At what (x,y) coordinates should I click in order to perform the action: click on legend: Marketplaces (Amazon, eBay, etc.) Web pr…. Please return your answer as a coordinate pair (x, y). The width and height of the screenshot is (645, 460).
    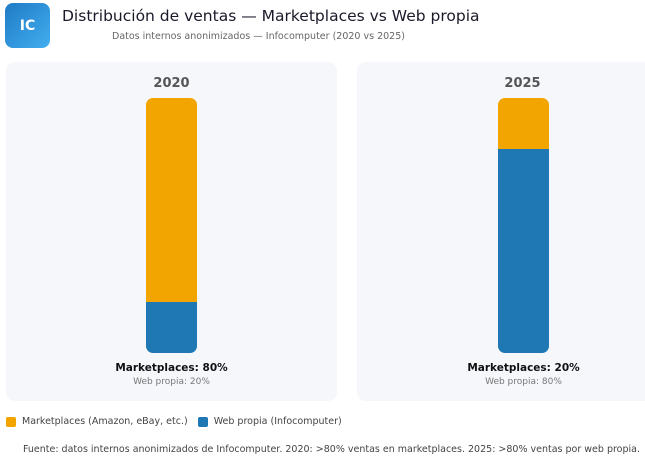
    Looking at the image, I should click on (179, 421).